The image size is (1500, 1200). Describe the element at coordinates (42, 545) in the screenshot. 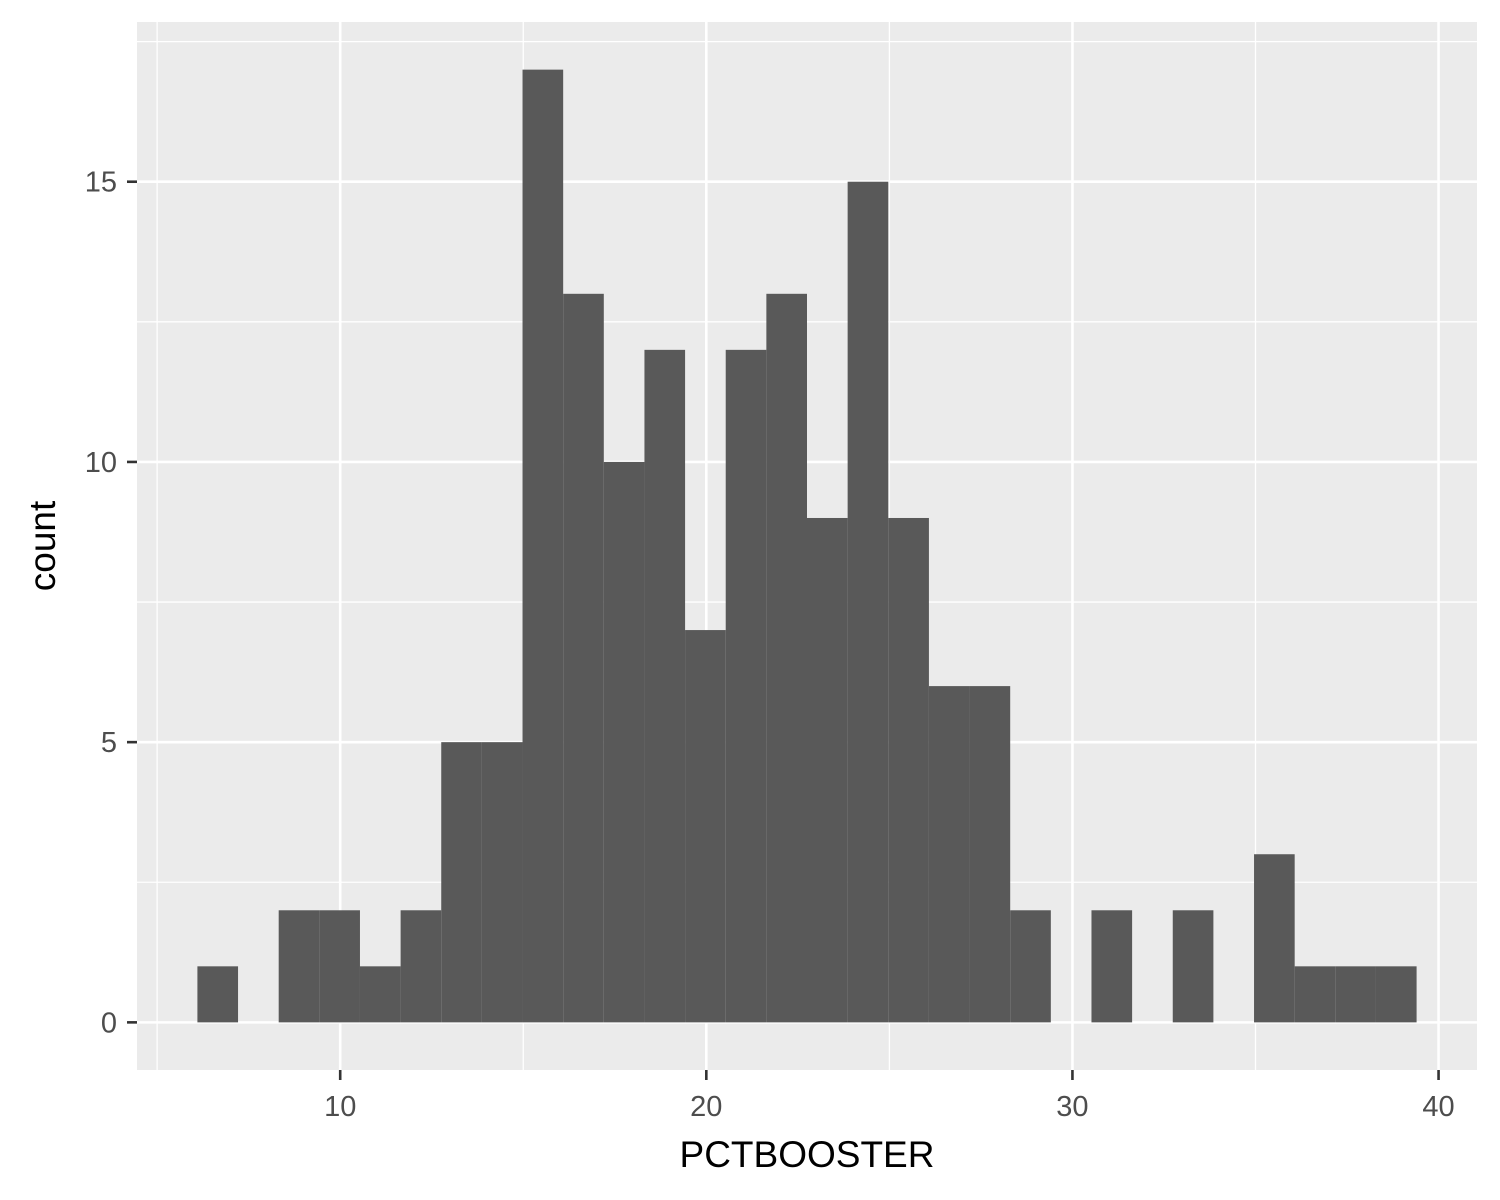

I see `y-axis-title: count` at that location.